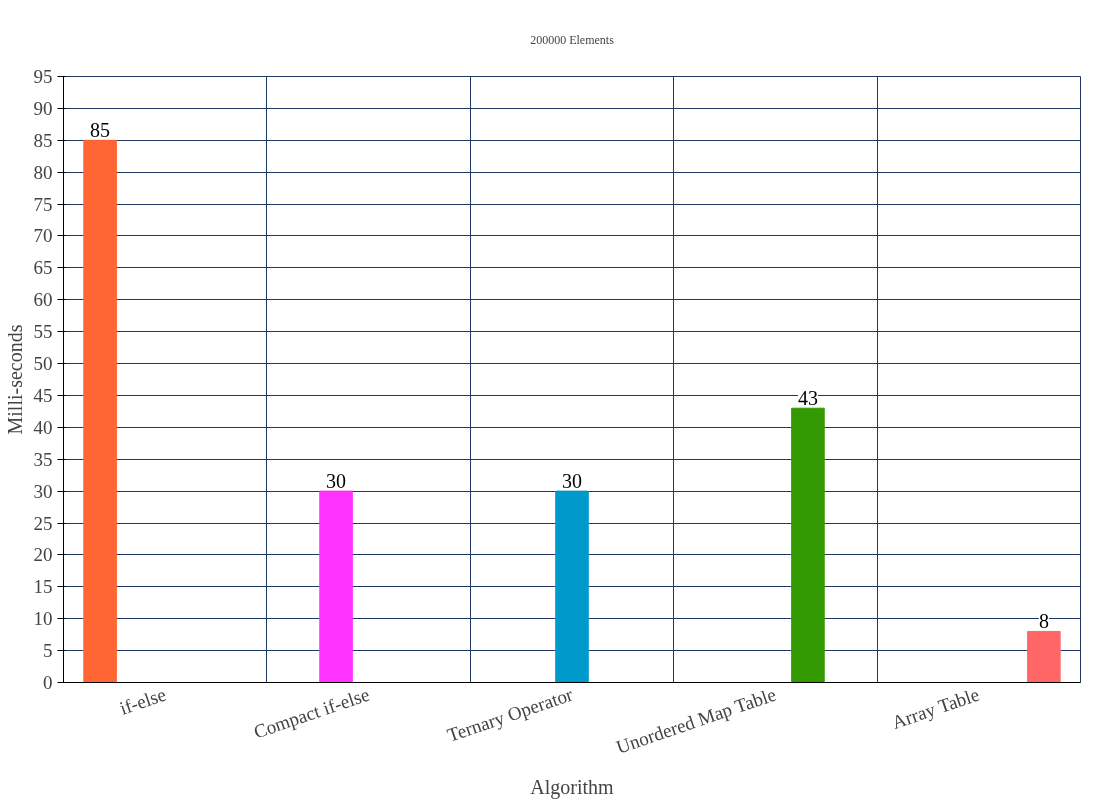  I want to click on y-tick-label: 65, so click(43, 268).